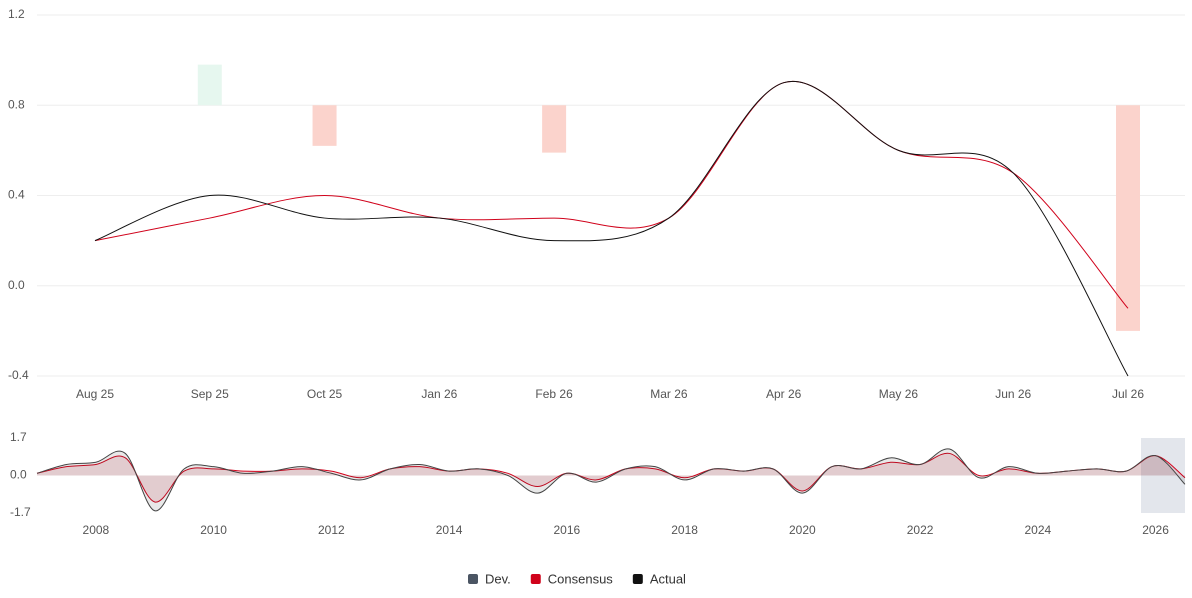 Image resolution: width=1192 pixels, height=598 pixels. I want to click on x-tick-label: 2016, so click(566, 530).